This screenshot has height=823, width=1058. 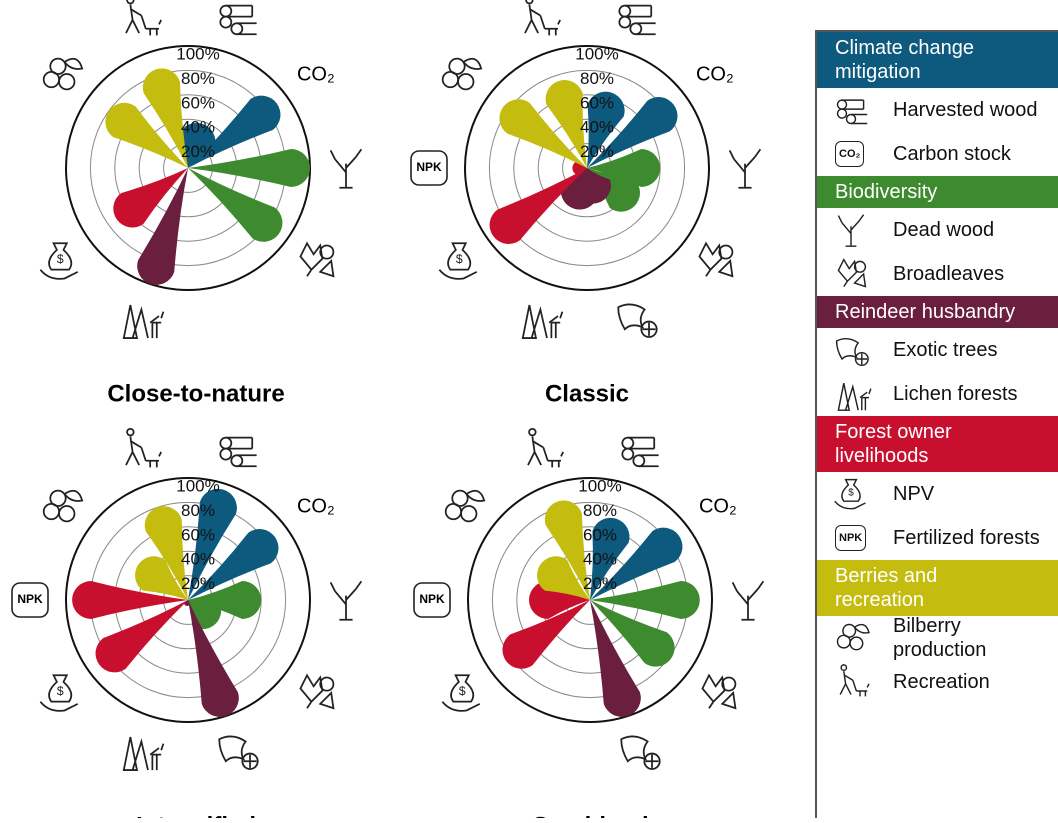 I want to click on legend-item: Lichen forests, so click(x=937, y=394).